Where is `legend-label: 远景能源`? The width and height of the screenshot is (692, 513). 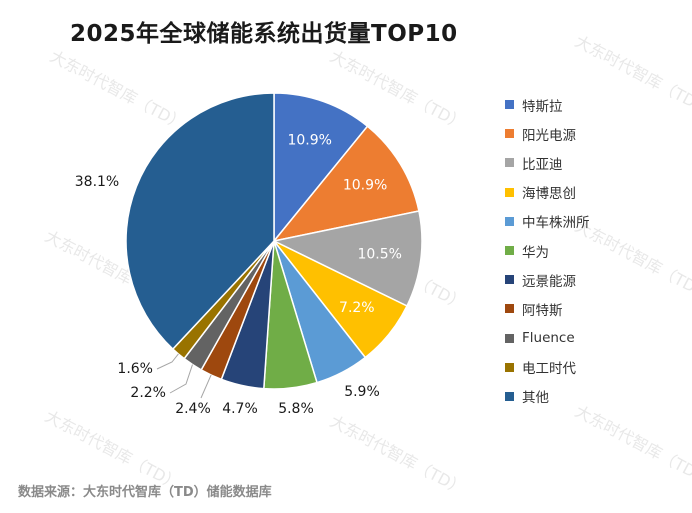
legend-label: 远景能源 is located at coordinates (549, 281).